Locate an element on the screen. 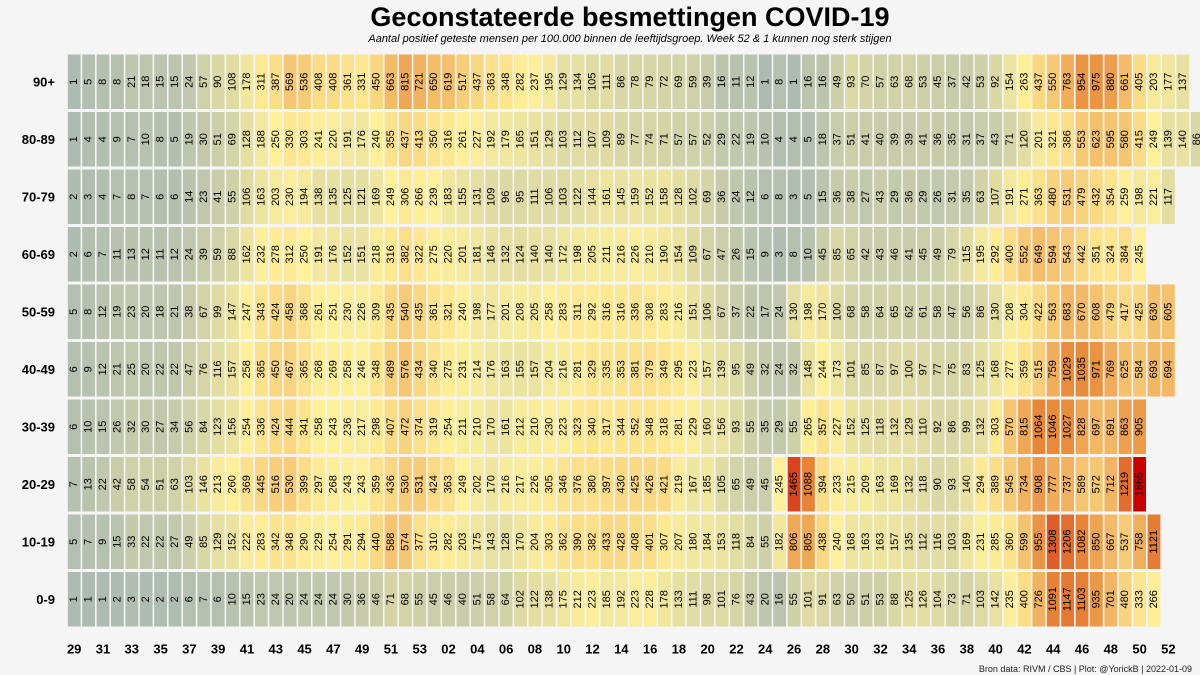 The height and width of the screenshot is (675, 1200). cell-value-label: 145 is located at coordinates (621, 197).